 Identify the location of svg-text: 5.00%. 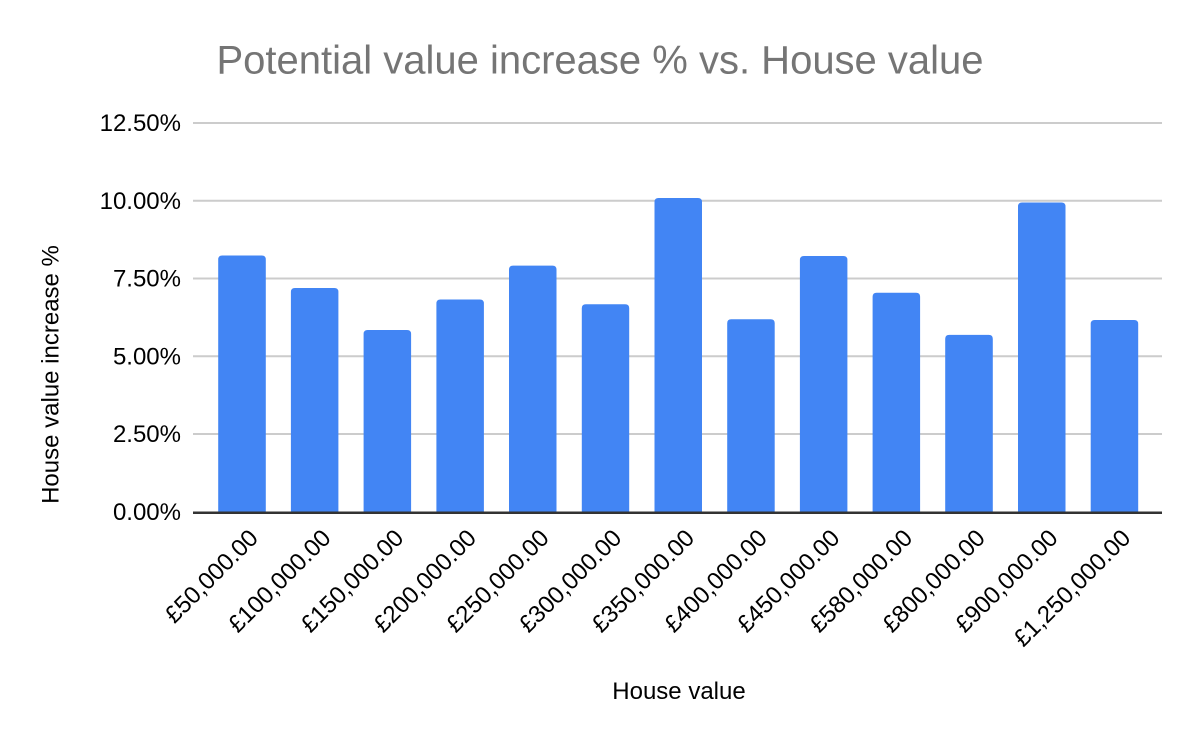
(147, 356).